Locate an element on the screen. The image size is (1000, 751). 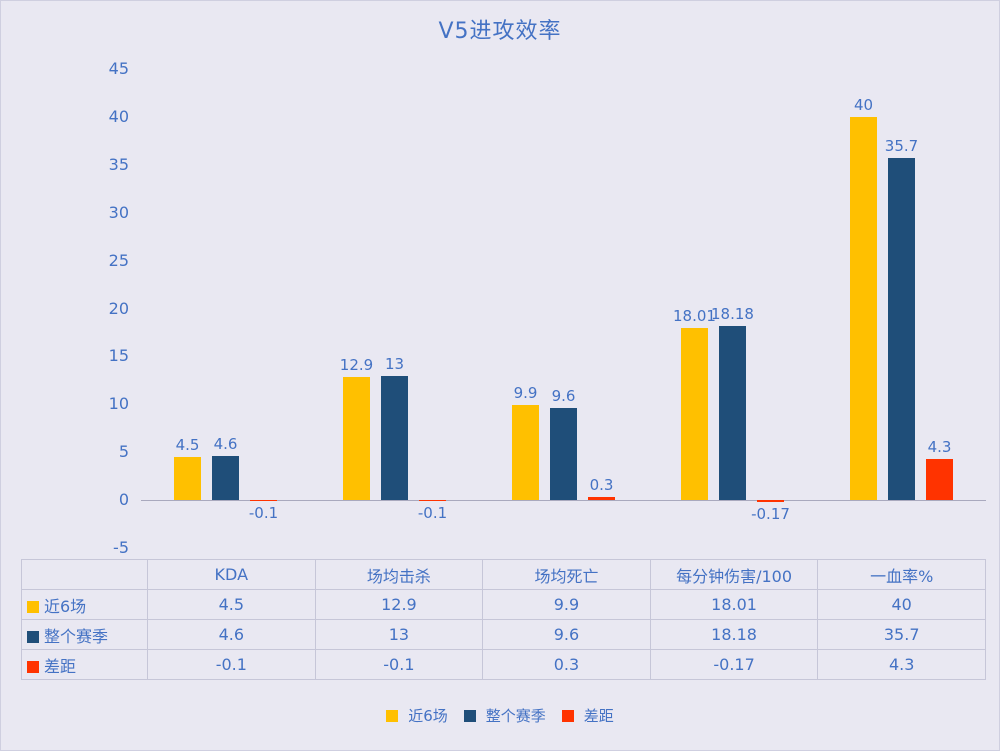
table-cell: 13 is located at coordinates (399, 634).